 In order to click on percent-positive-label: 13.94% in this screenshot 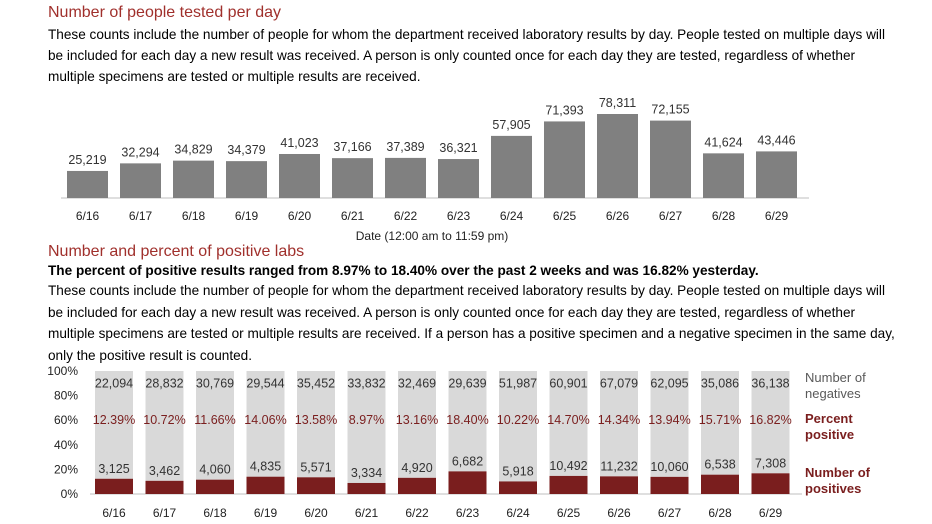, I will do `click(669, 420)`.